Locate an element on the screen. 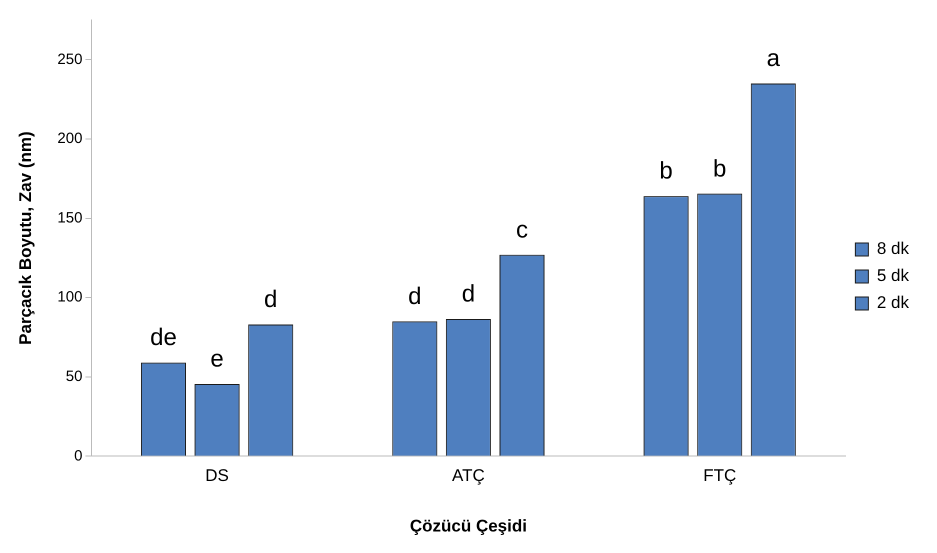  x-tick-label: DS is located at coordinates (217, 476).